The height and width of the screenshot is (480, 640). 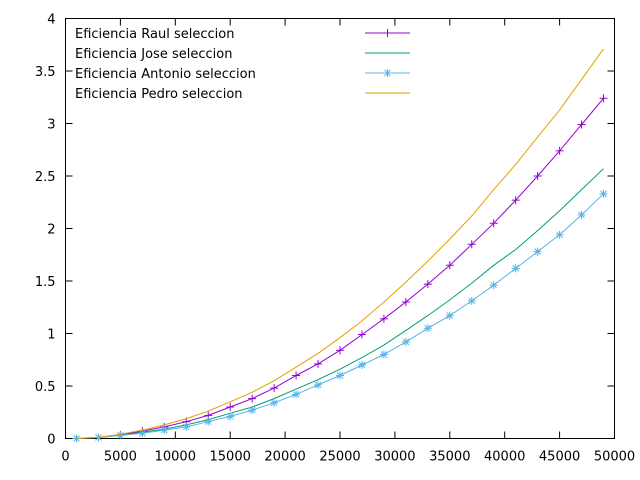 What do you see at coordinates (45, 72) in the screenshot?
I see `y-tick-label: 3.5` at bounding box center [45, 72].